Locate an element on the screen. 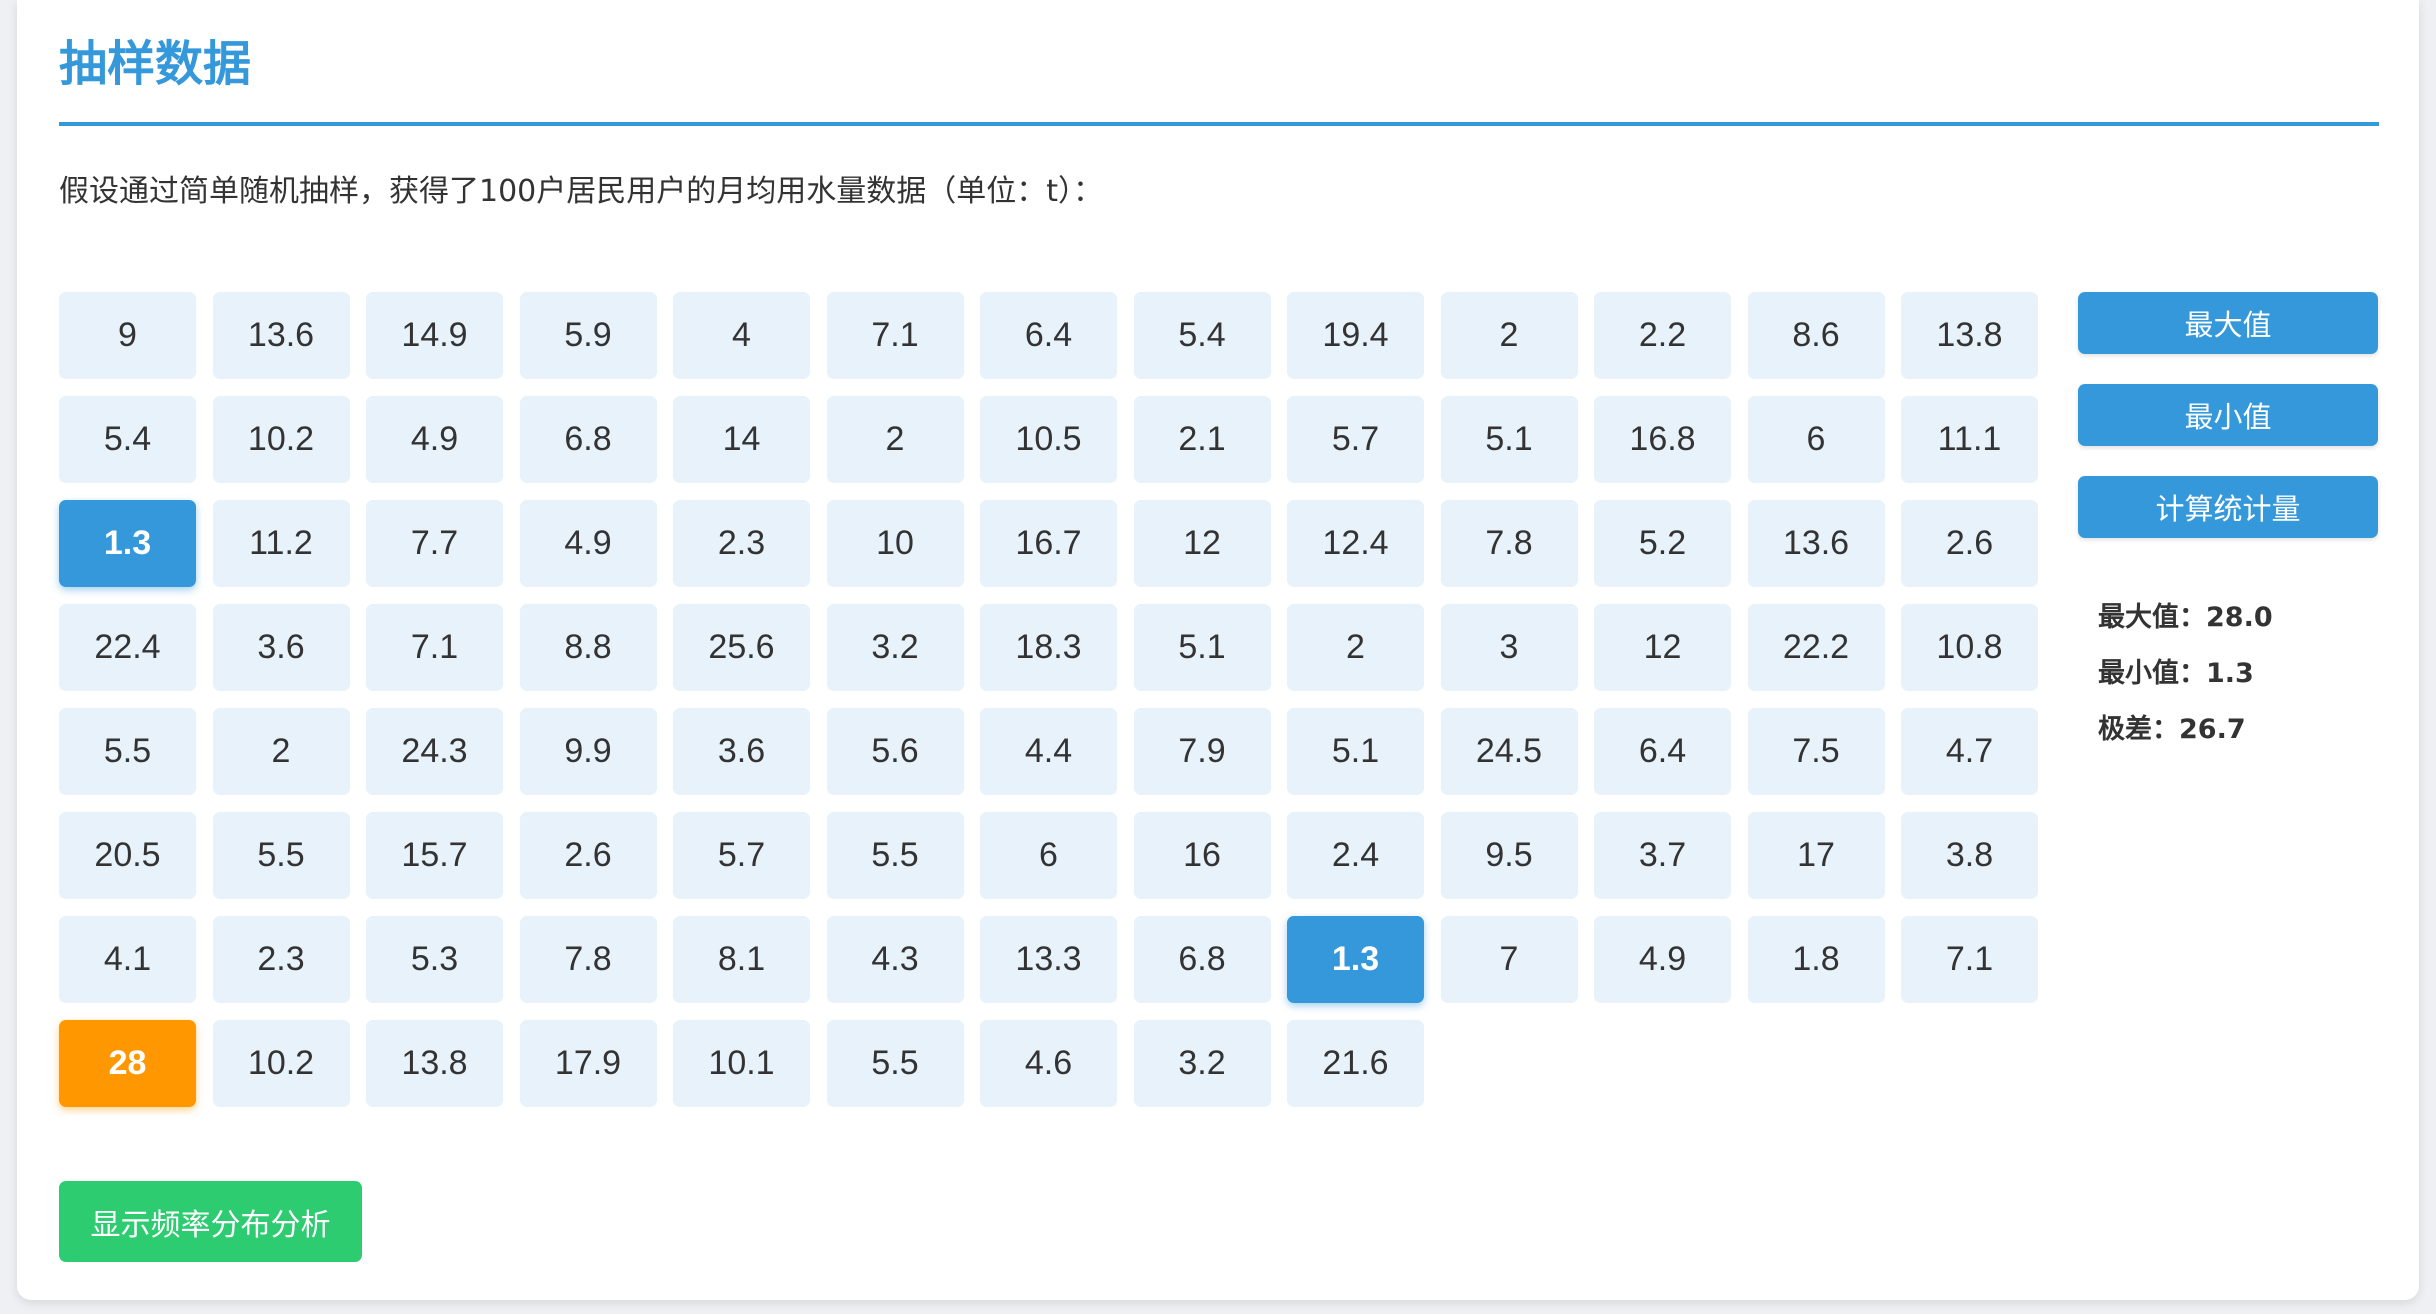 The height and width of the screenshot is (1314, 2436). data-cell: 17.9 is located at coordinates (588, 1063).